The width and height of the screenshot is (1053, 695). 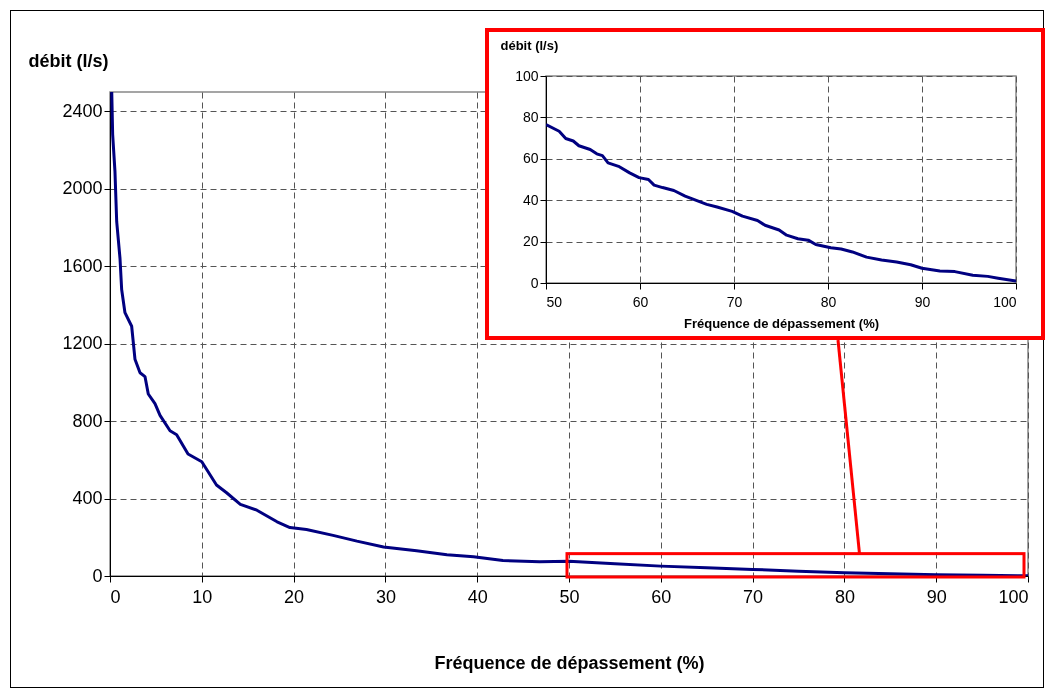 What do you see at coordinates (477, 596) in the screenshot?
I see `x-tick-label: 40` at bounding box center [477, 596].